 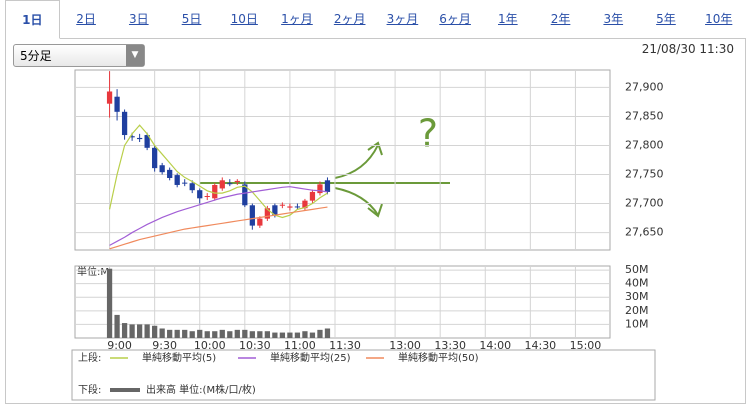 I want to click on y-tick-label: 27,750, so click(x=644, y=174).